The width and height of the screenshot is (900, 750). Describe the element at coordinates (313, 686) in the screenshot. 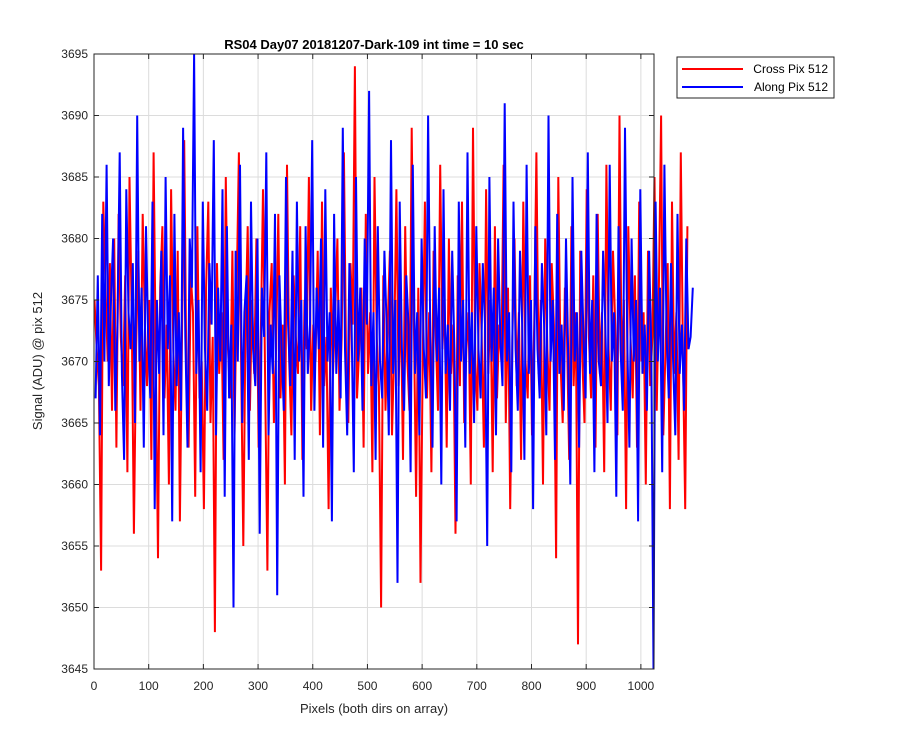

I see `x-tick-label: 400` at that location.